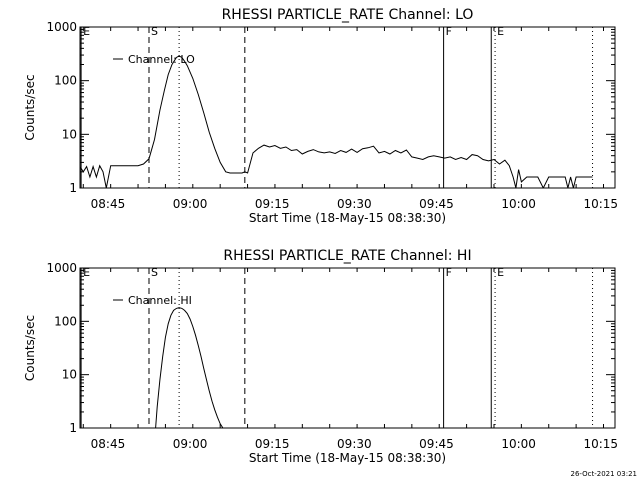 The width and height of the screenshot is (640, 480). I want to click on series-line, so click(189, 367).